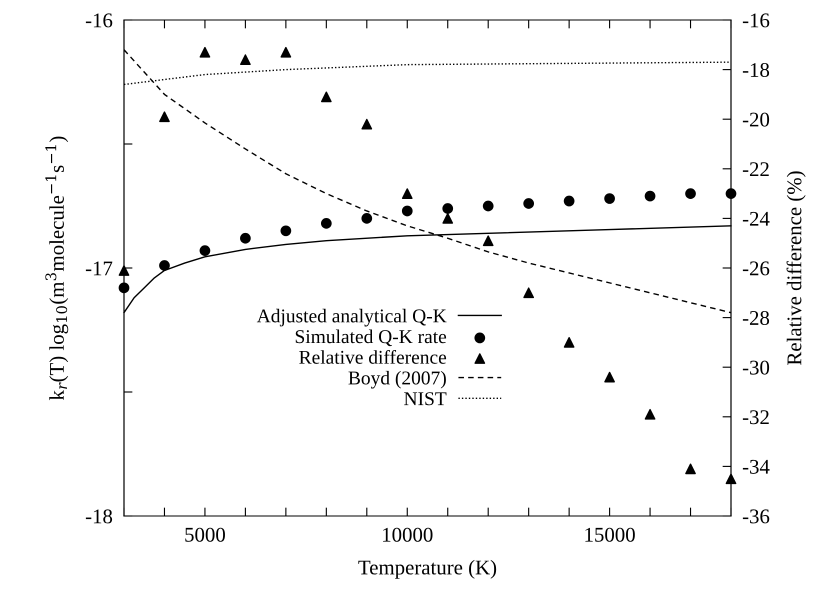  I want to click on y2-tick-label: -22, so click(755, 169).